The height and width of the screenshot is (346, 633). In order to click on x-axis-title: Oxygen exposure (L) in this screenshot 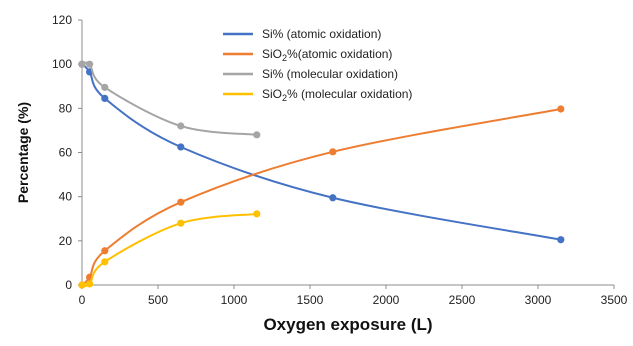, I will do `click(347, 324)`.